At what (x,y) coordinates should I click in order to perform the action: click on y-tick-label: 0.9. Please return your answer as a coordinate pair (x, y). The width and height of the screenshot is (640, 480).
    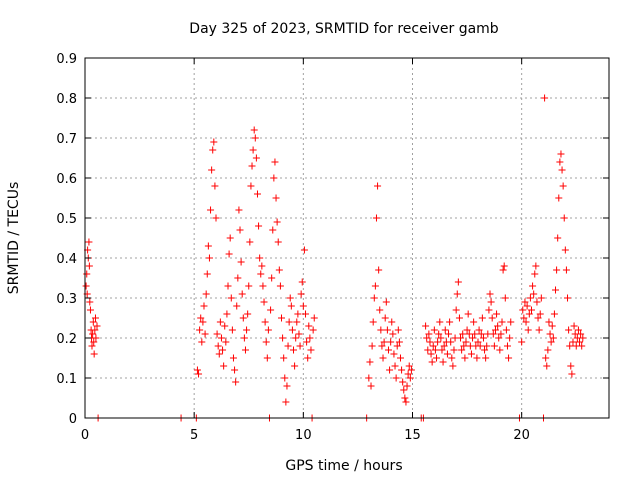
    Looking at the image, I should click on (66, 59).